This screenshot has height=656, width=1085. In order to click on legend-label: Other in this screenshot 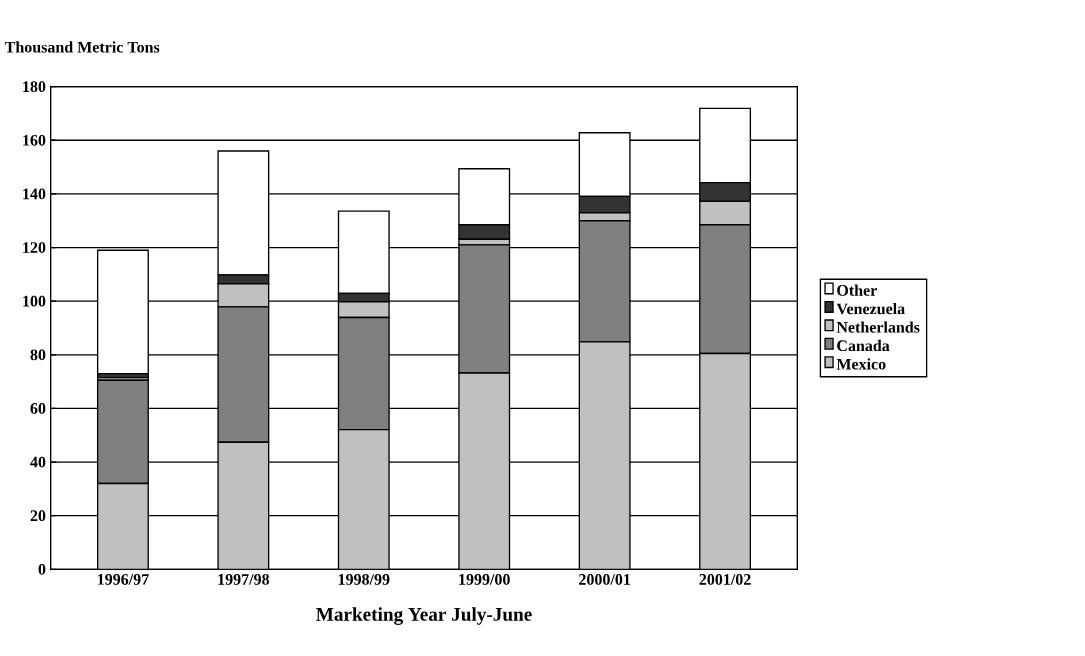, I will do `click(857, 290)`.